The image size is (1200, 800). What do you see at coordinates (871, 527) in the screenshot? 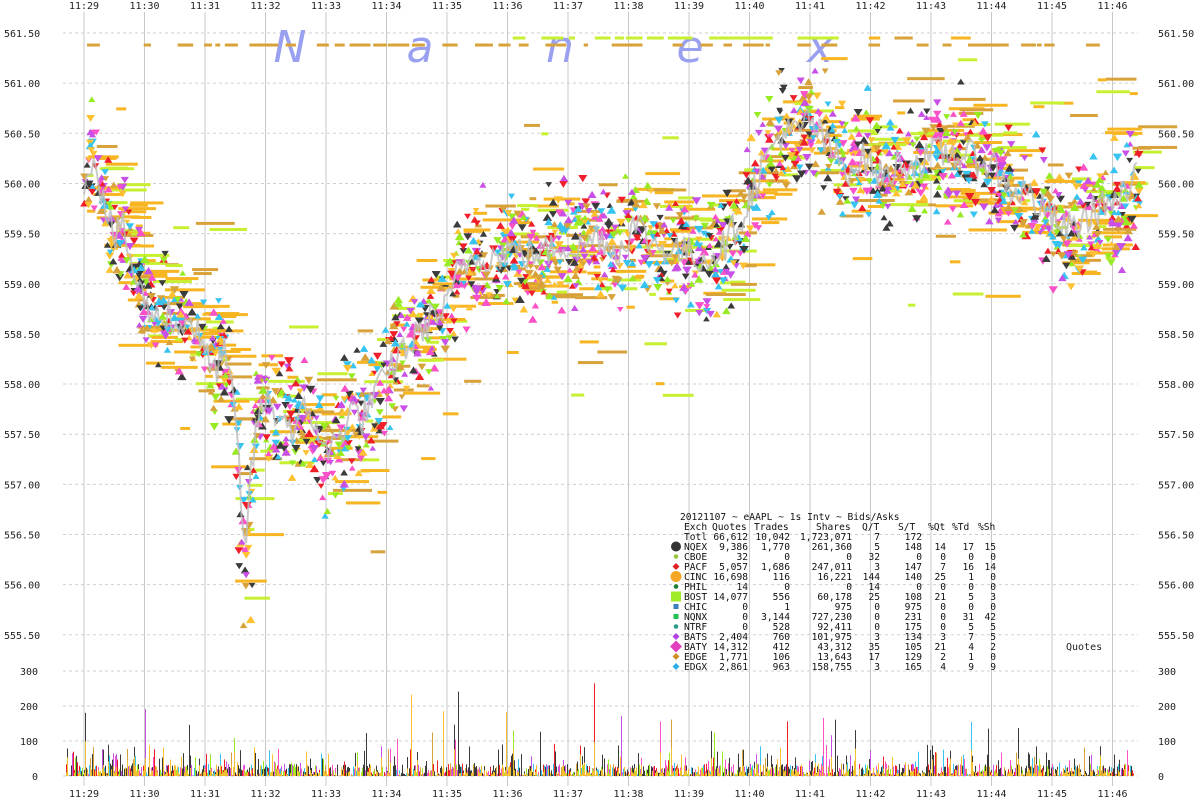
I see `legend-column-header: Q/T` at bounding box center [871, 527].